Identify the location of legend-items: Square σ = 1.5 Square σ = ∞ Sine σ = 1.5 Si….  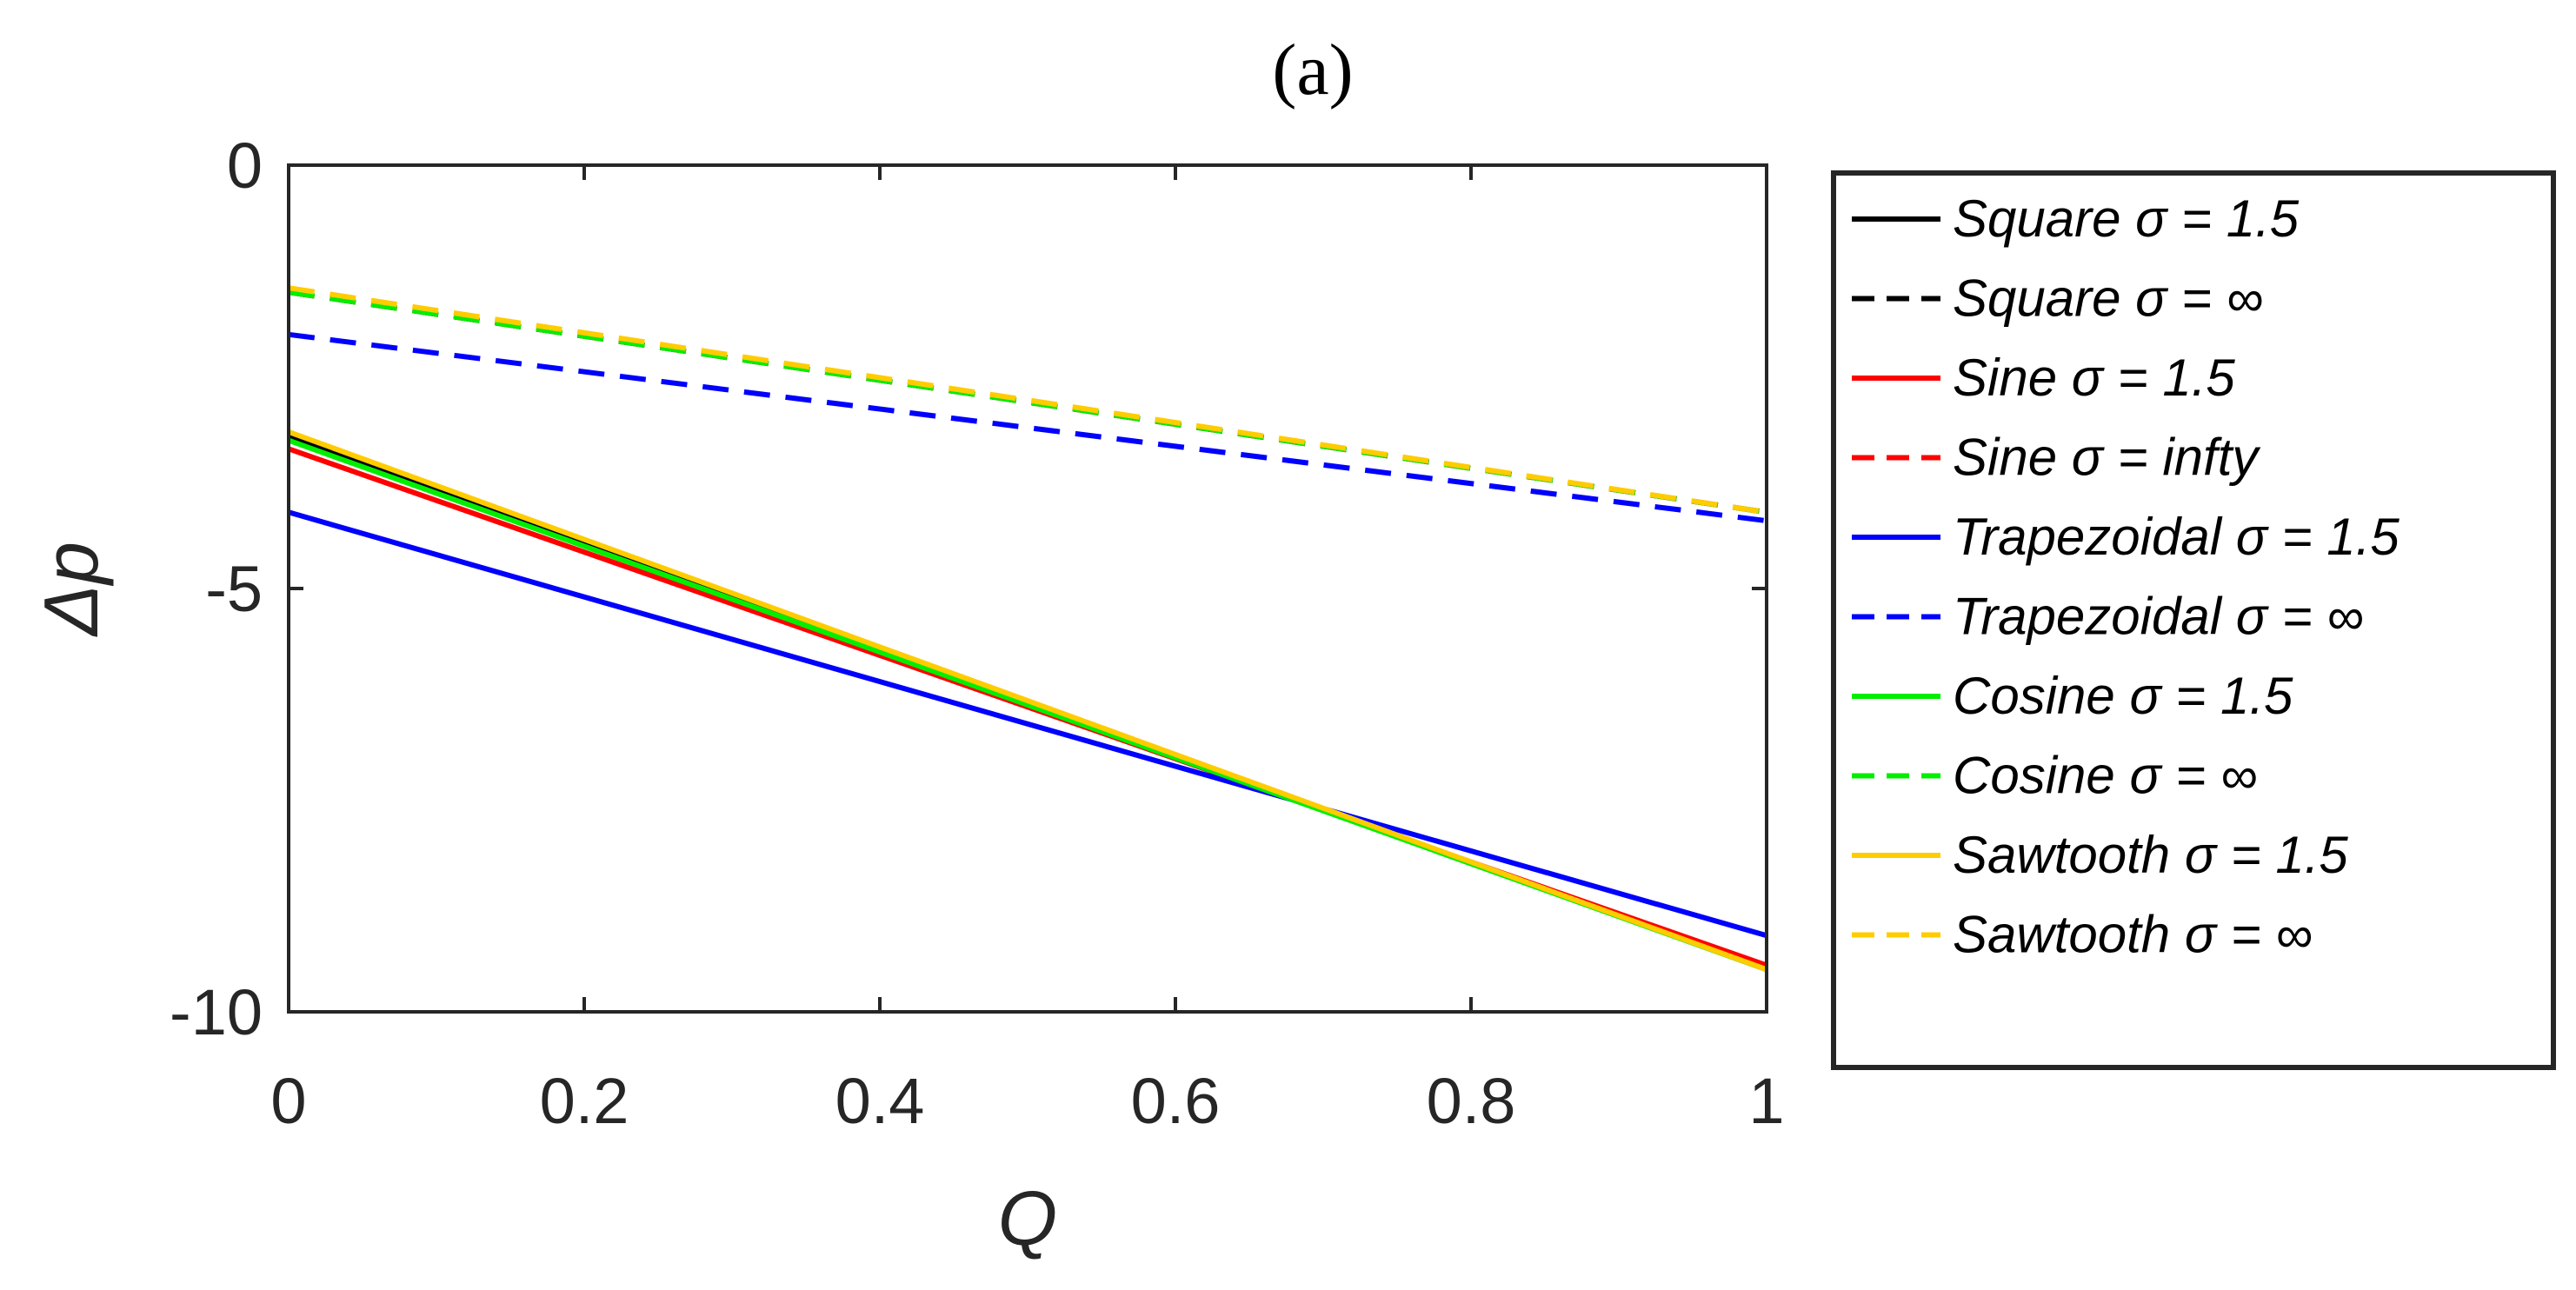
(2126, 577).